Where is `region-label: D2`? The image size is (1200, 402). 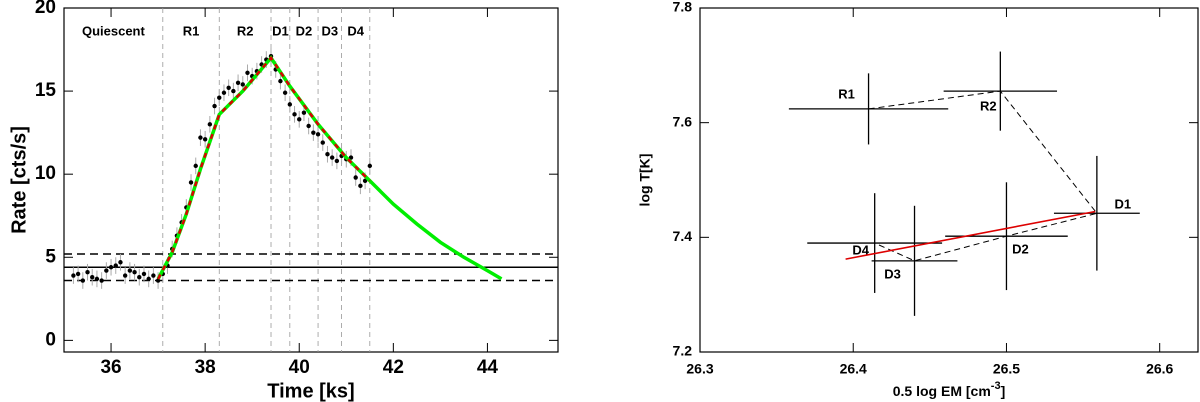 region-label: D2 is located at coordinates (304, 30).